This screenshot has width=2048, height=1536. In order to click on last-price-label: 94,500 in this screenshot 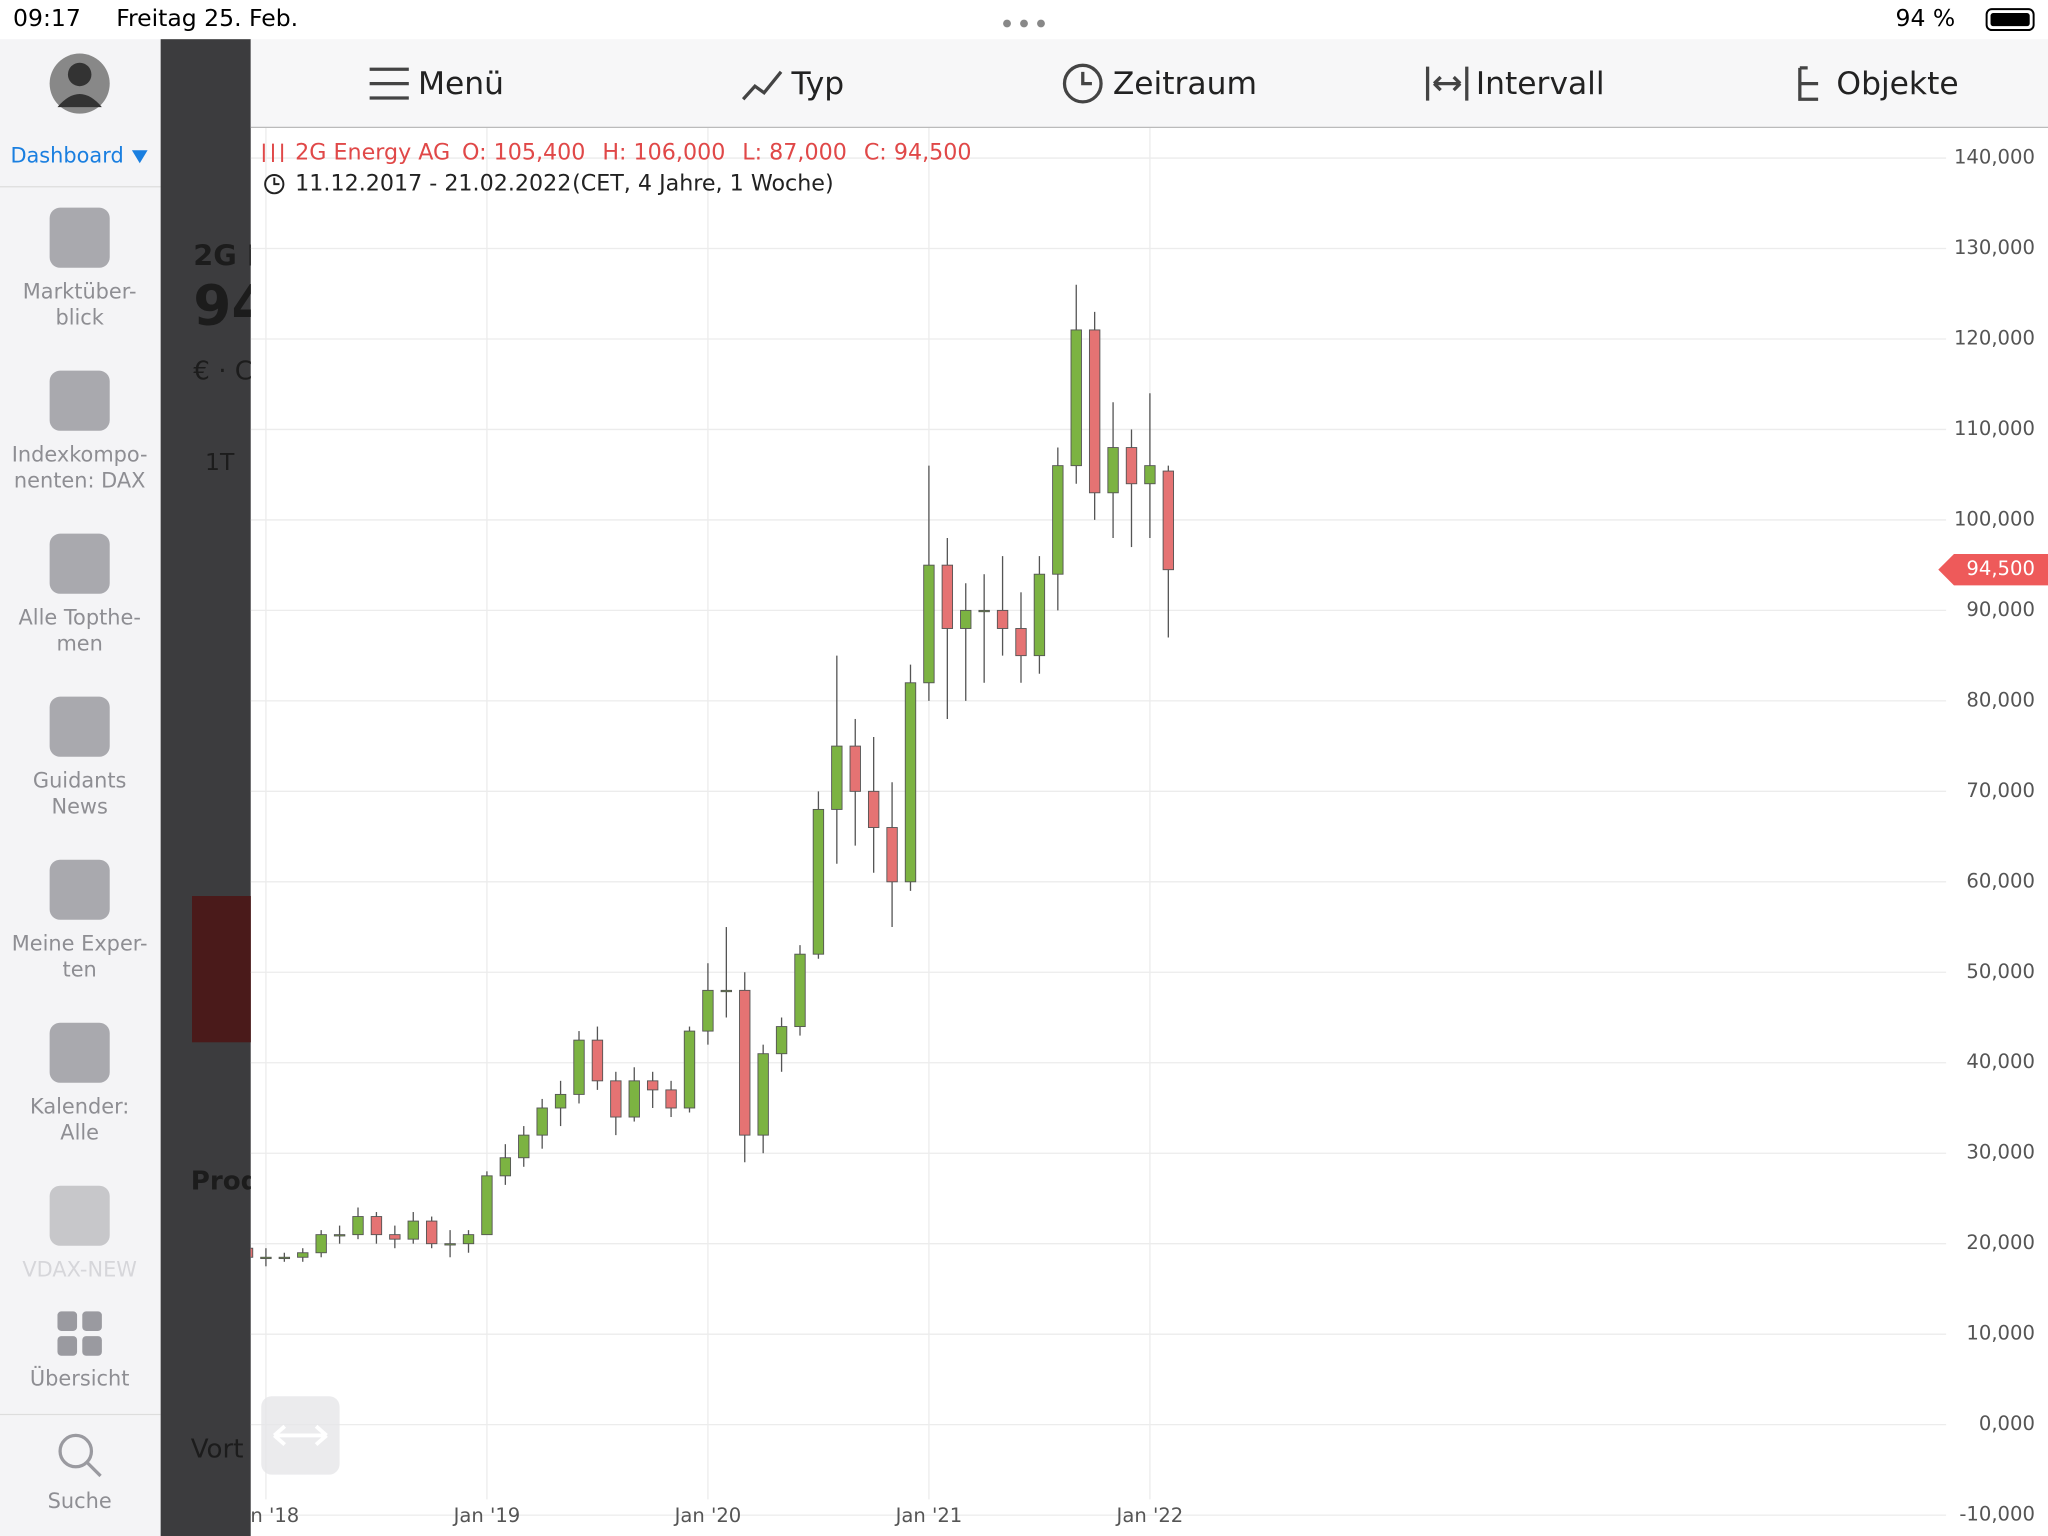, I will do `click(2000, 568)`.